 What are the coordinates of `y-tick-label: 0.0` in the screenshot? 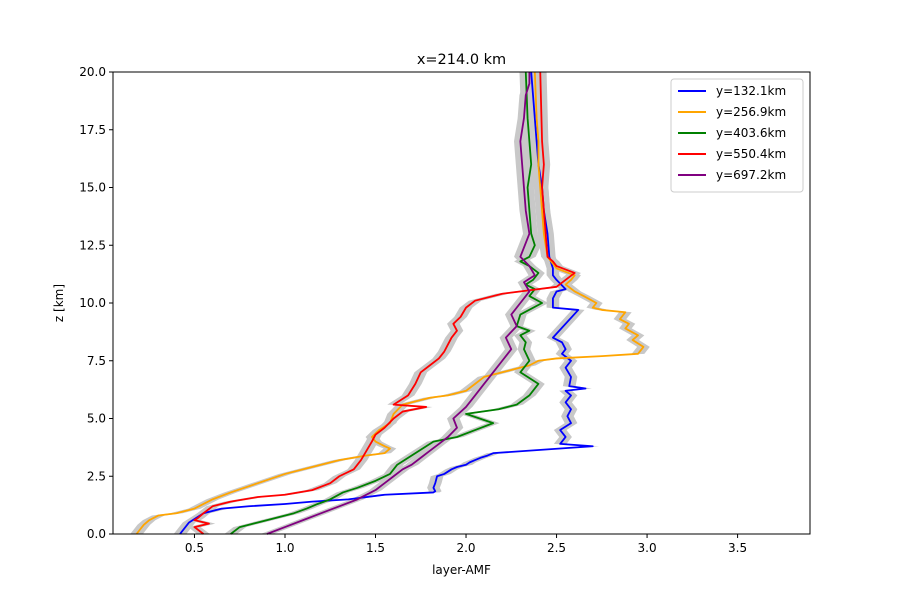 It's located at (96, 534).